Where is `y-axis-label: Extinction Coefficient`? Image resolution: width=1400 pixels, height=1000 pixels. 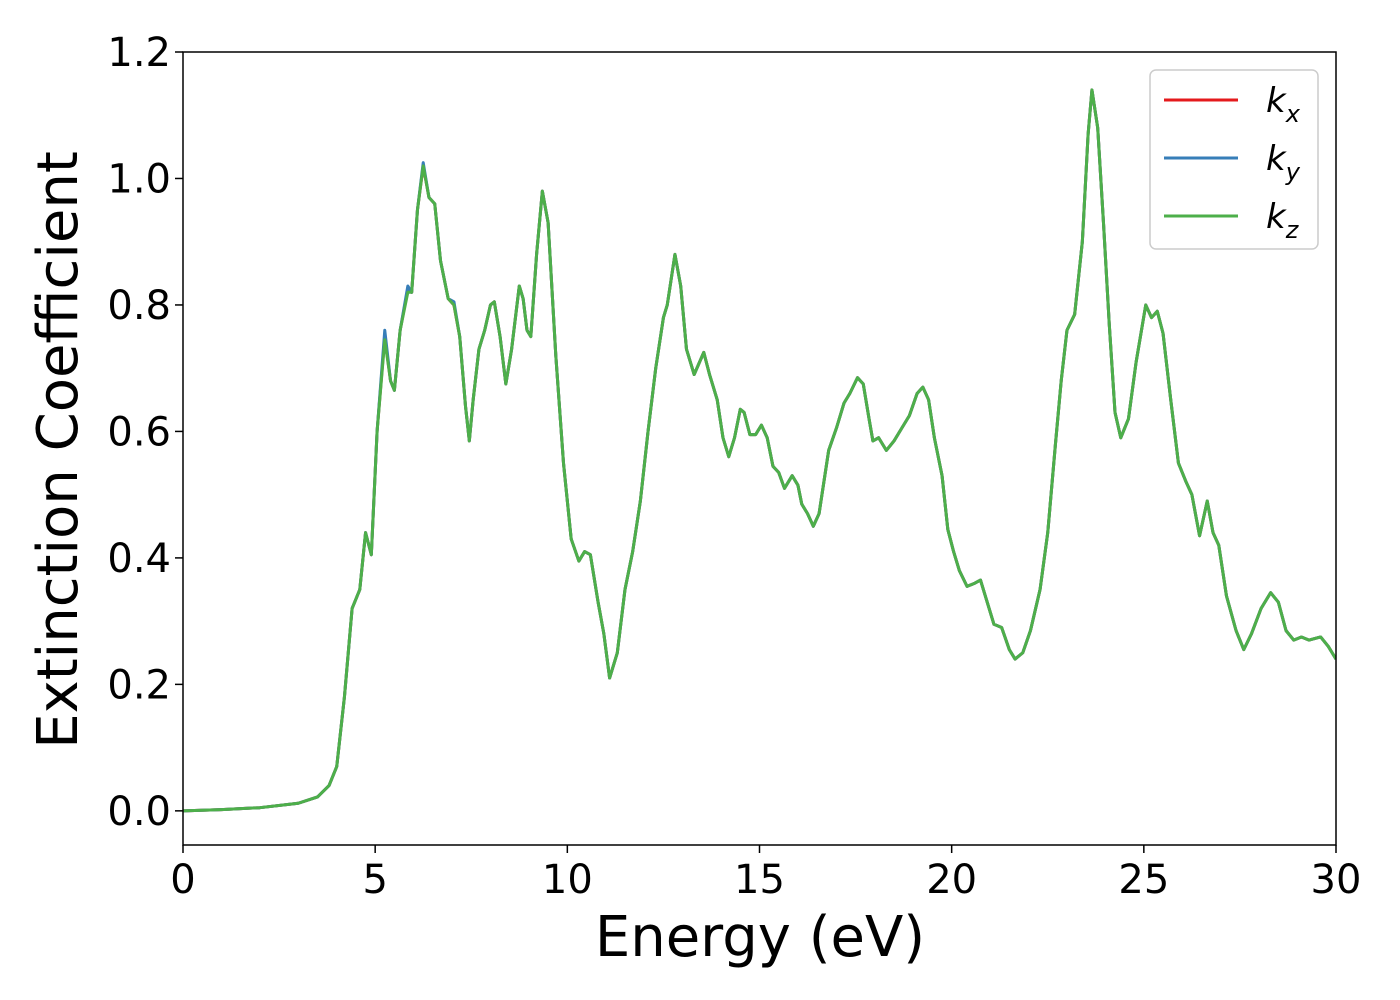
y-axis-label: Extinction Coefficient is located at coordinates (58, 450).